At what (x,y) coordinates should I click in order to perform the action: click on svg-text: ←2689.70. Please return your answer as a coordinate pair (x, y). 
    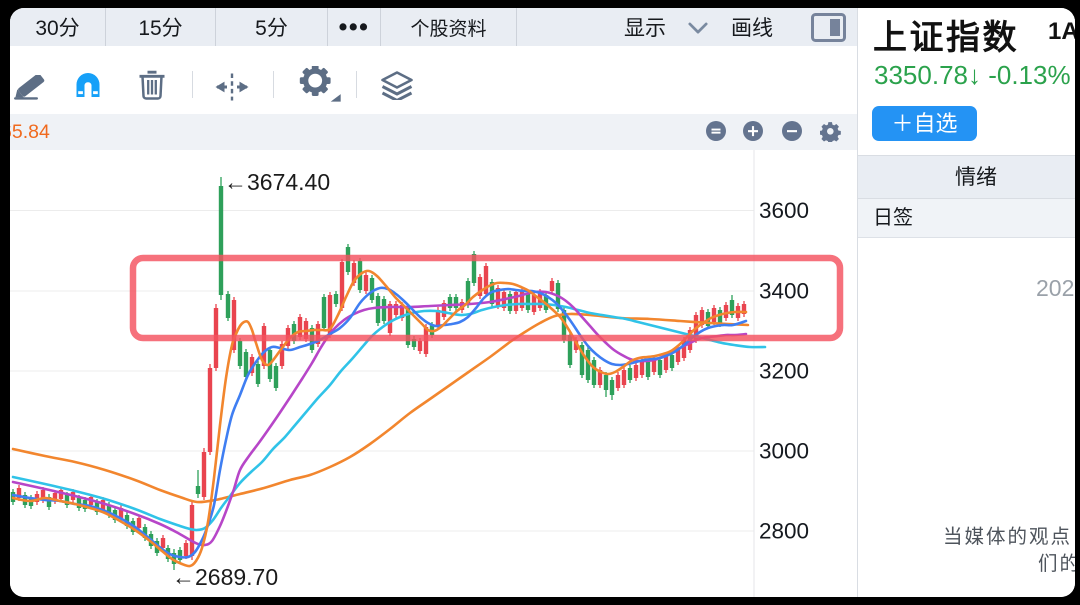
    Looking at the image, I should click on (225, 577).